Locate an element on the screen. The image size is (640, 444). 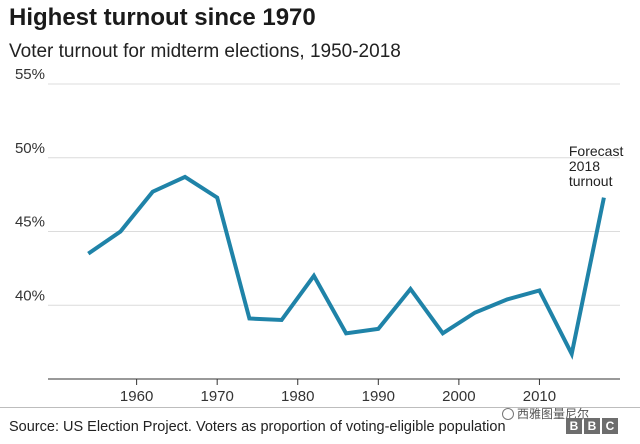
footer-divider is located at coordinates (320, 407).